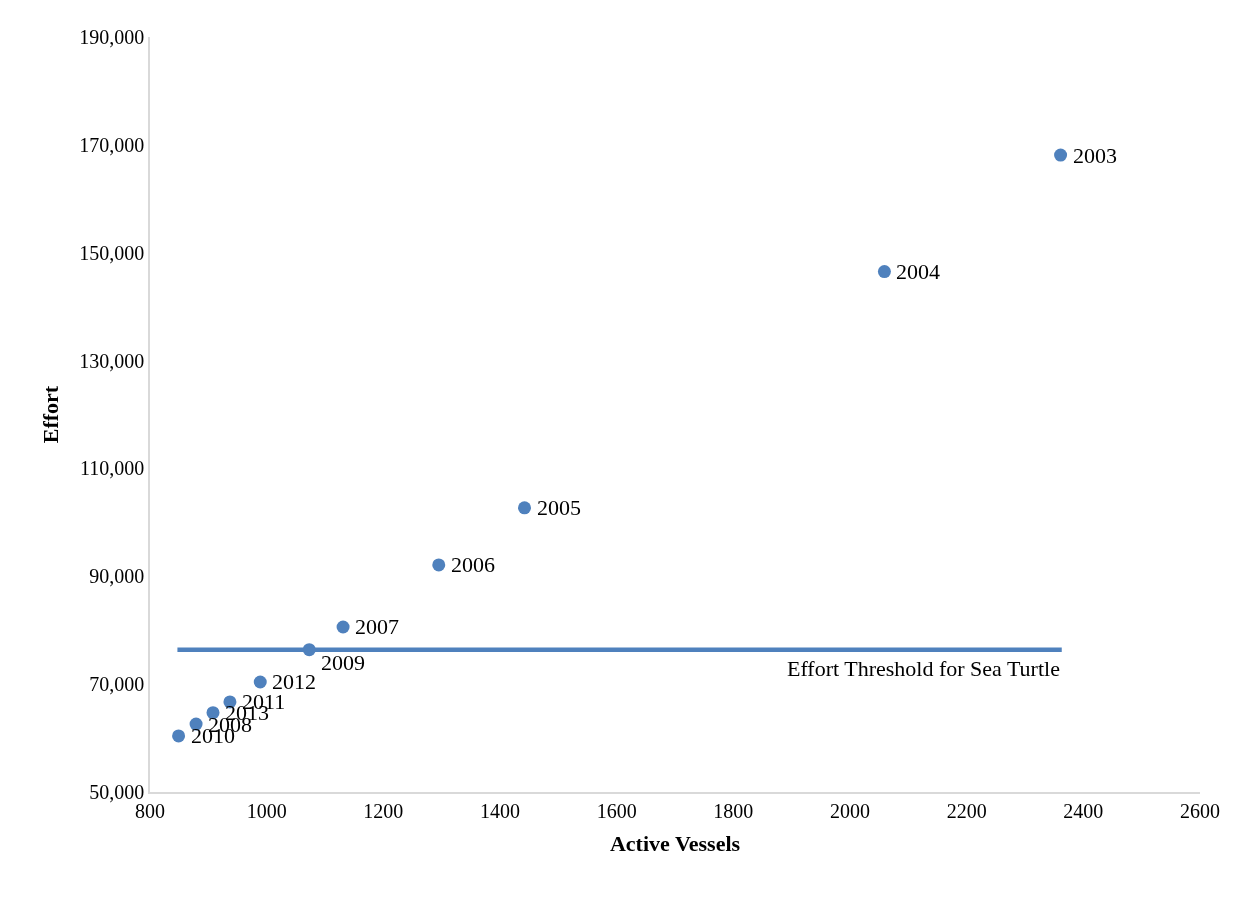 The width and height of the screenshot is (1250, 909). What do you see at coordinates (966, 810) in the screenshot?
I see `x-tick-label: 2200` at bounding box center [966, 810].